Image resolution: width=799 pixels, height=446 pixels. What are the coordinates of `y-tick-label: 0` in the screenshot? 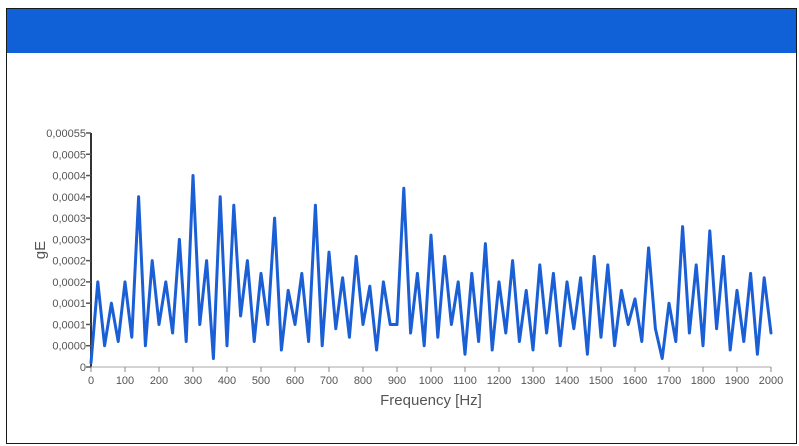 It's located at (83, 368).